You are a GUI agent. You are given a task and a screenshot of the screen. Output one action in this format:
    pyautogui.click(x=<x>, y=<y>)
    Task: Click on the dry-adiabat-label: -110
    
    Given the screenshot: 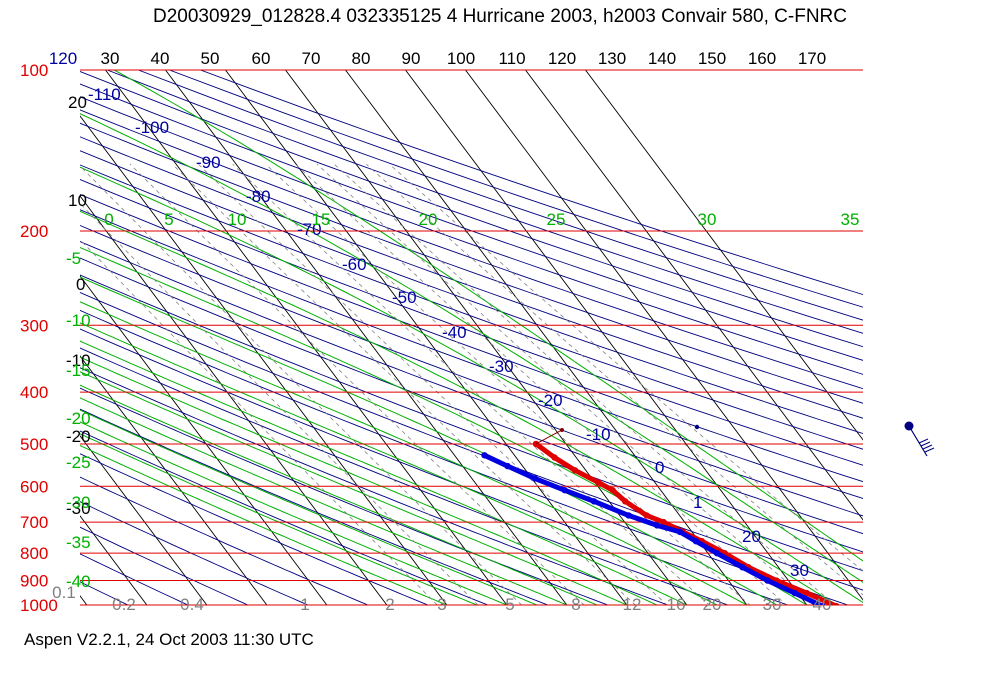 What is the action you would take?
    pyautogui.click(x=104, y=94)
    